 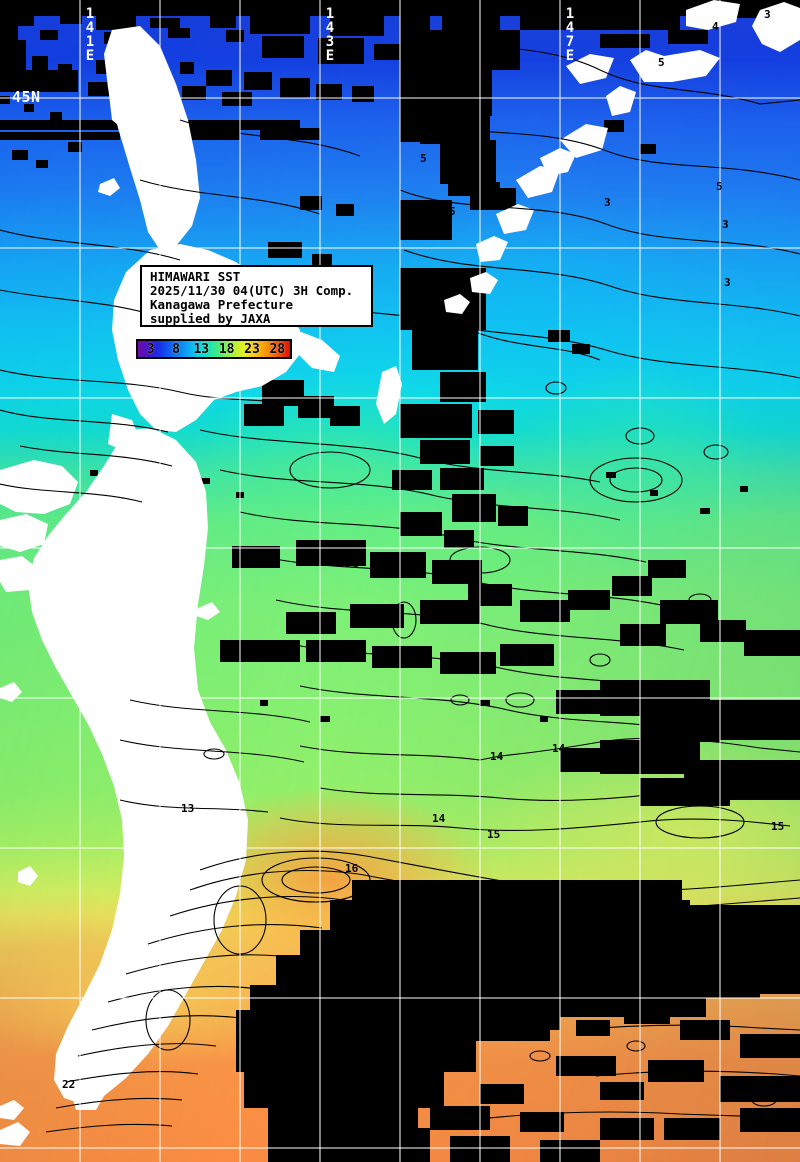 What do you see at coordinates (90, 34) in the screenshot?
I see `longitude-label-141e: 141E` at bounding box center [90, 34].